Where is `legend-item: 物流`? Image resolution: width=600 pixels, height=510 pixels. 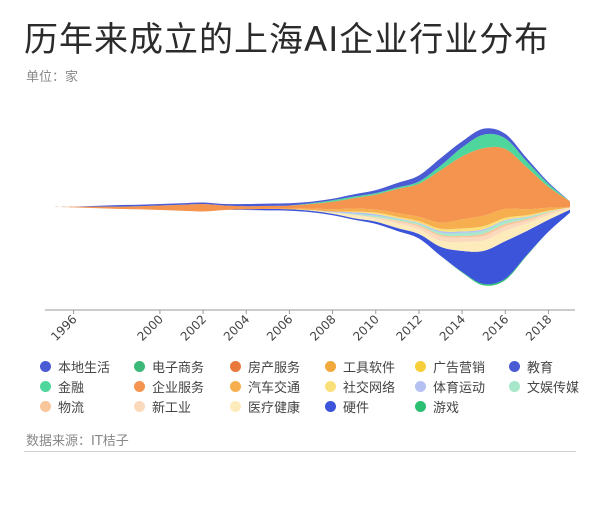
legend-item: 物流 is located at coordinates (62, 406).